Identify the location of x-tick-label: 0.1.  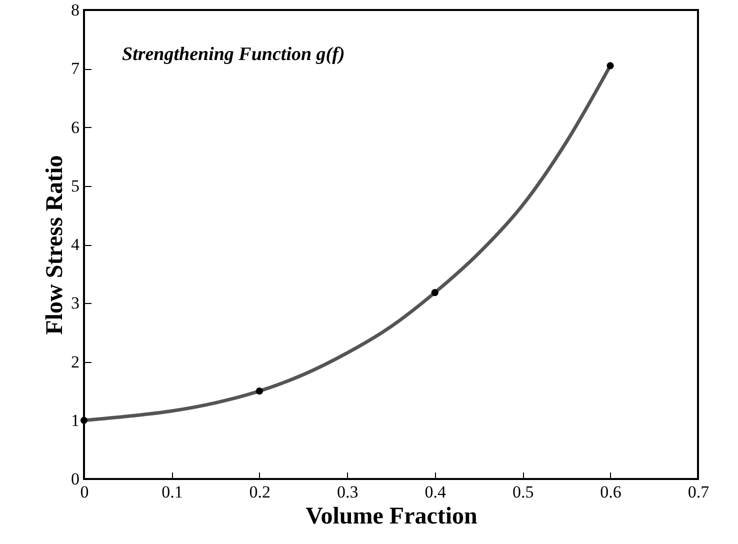
(172, 492).